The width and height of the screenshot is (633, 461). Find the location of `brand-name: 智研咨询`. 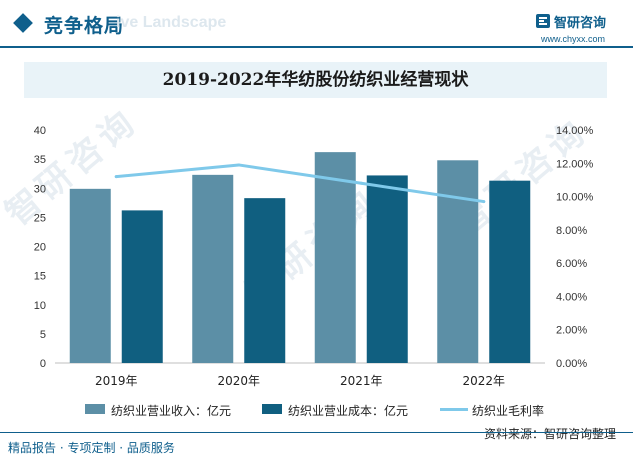

brand-name: 智研咨询 is located at coordinates (580, 23).